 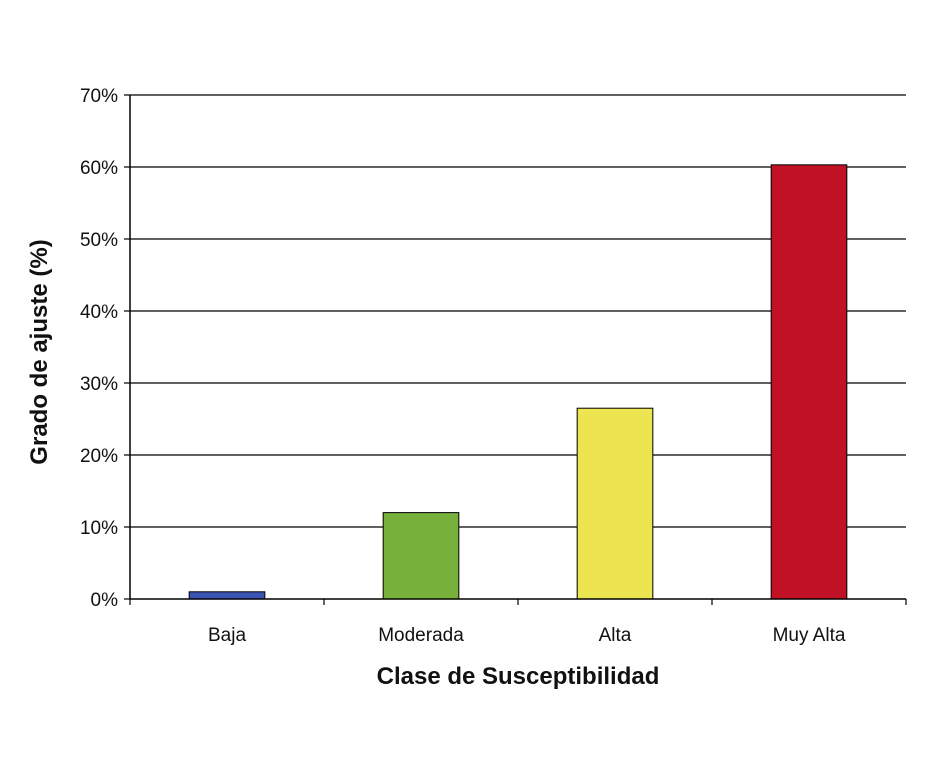 What do you see at coordinates (615, 503) in the screenshot?
I see `bar-alta` at bounding box center [615, 503].